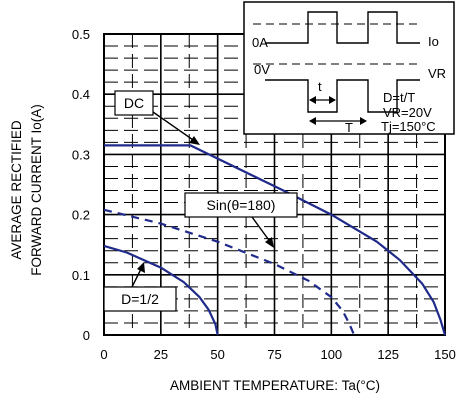 This screenshot has height=401, width=467. I want to click on t-arrow-right, so click(332, 100).